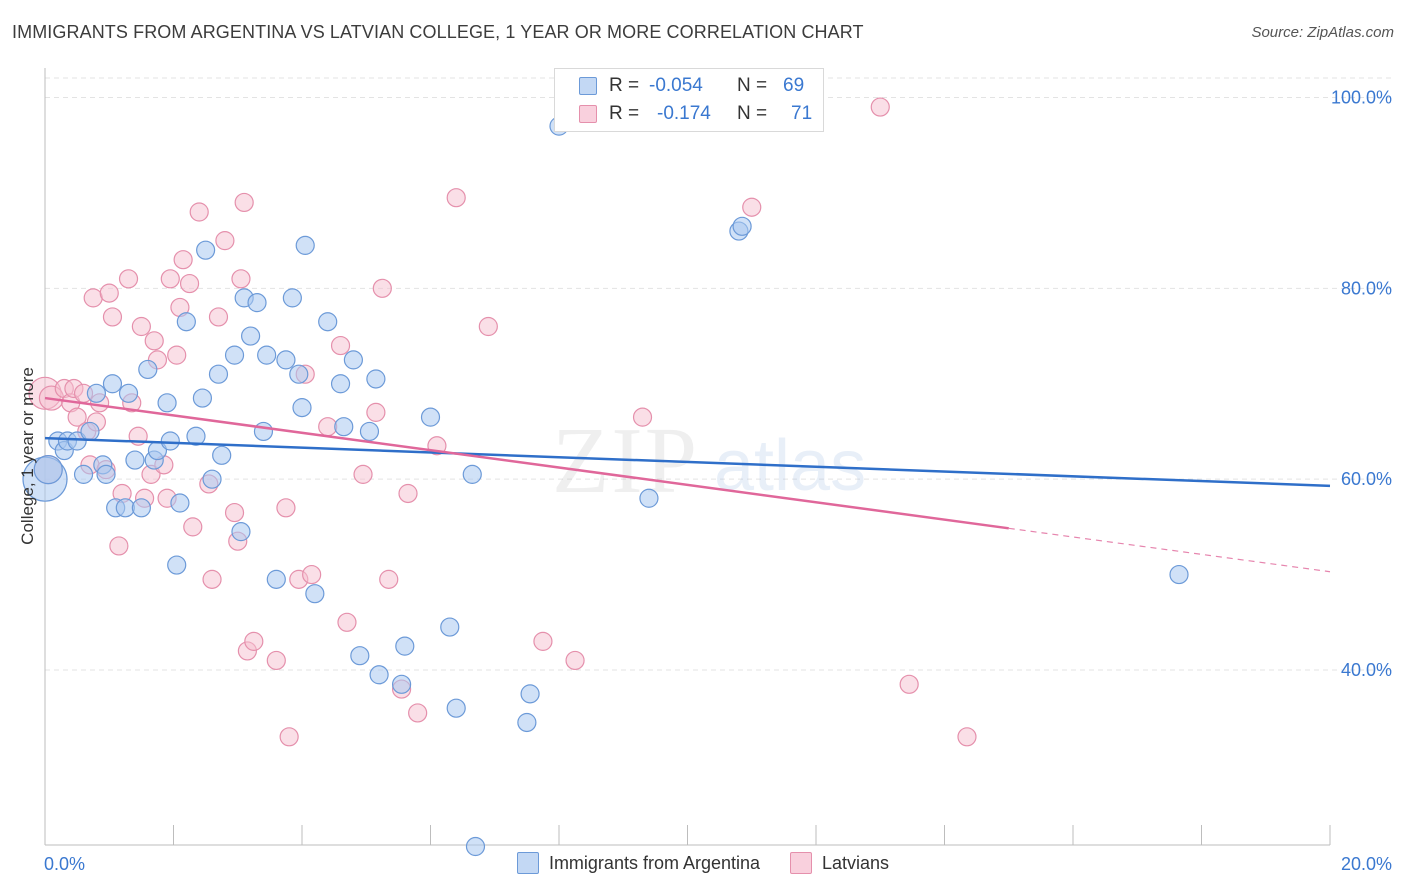 The image size is (1406, 892). Describe the element at coordinates (802, 113) in the screenshot. I see `n-value: 71` at that location.